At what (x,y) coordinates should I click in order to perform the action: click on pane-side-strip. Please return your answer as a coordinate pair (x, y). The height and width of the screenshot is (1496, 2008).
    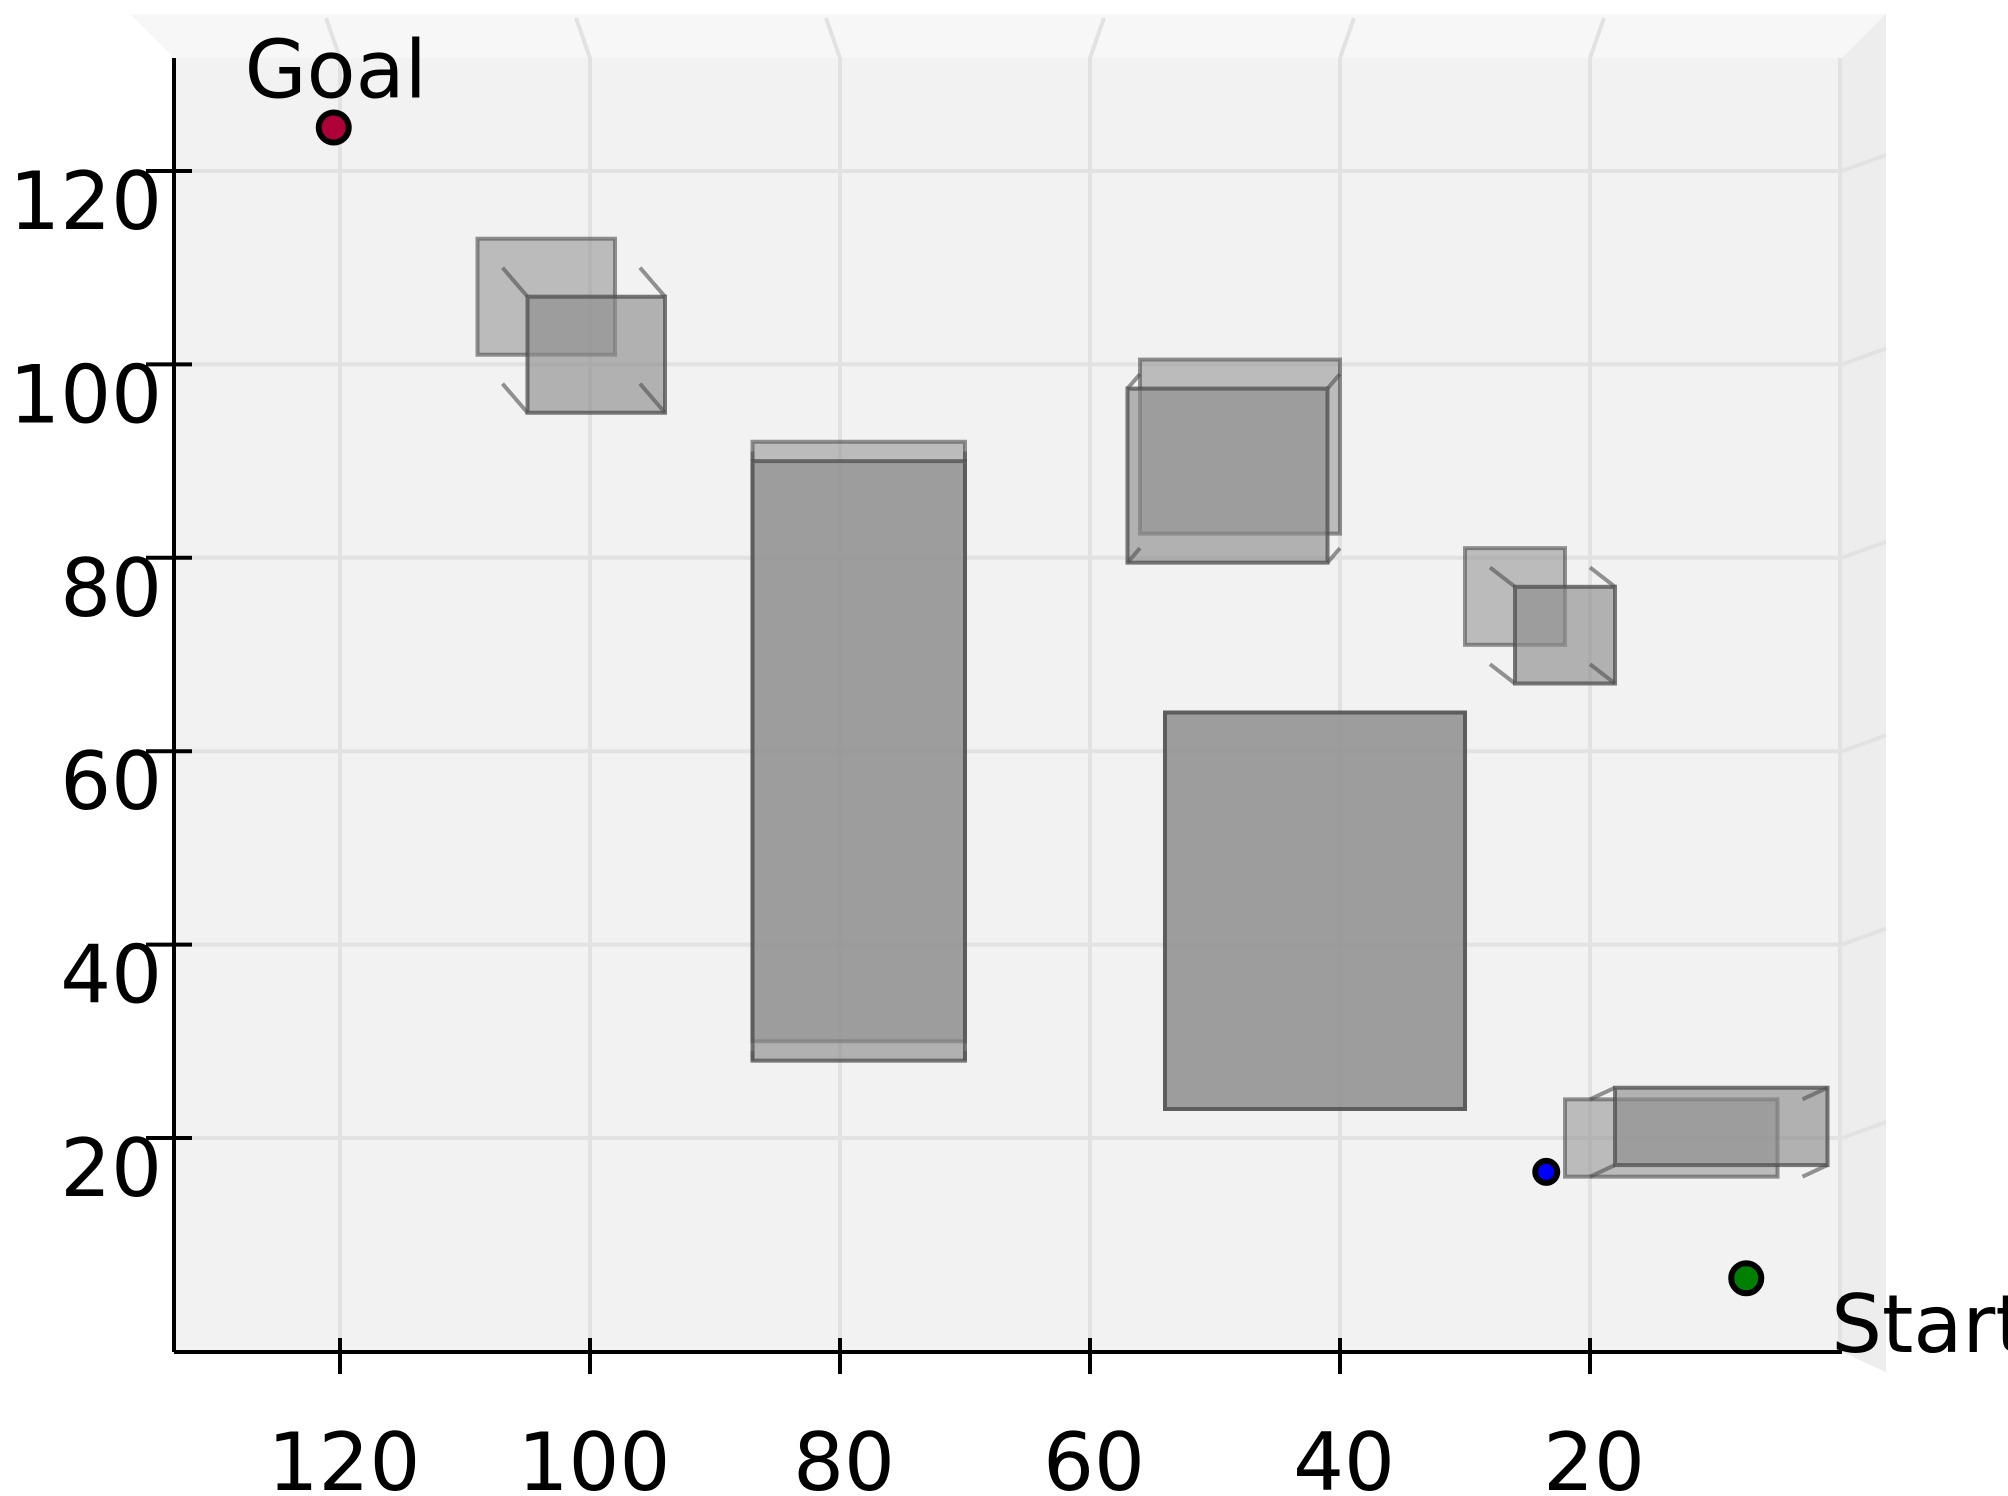
    Looking at the image, I should click on (1864, 693).